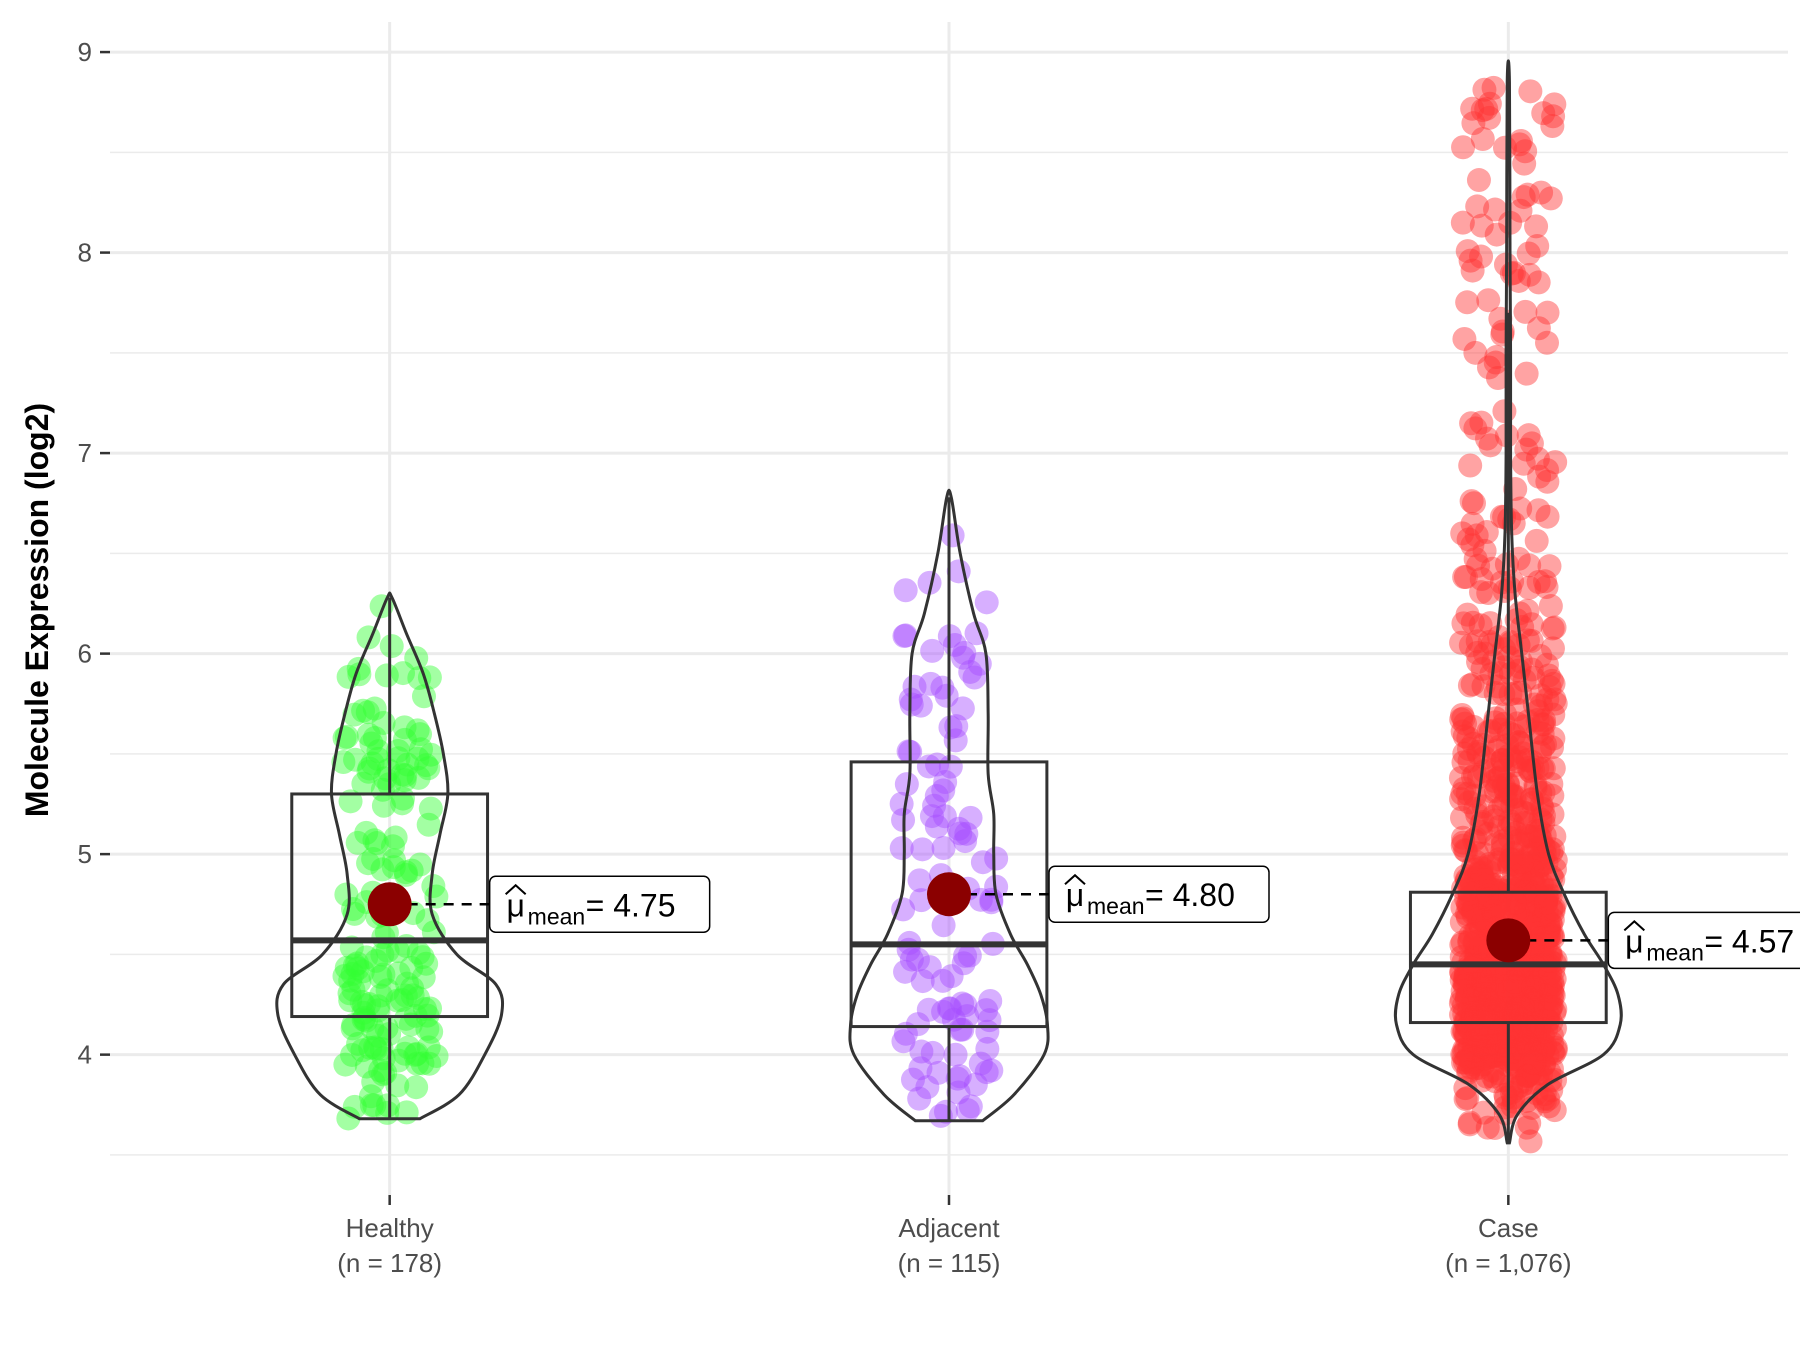 The image size is (1800, 1350). Describe the element at coordinates (37, 610) in the screenshot. I see `y-axis-title: Molecule Expression (log2)` at that location.